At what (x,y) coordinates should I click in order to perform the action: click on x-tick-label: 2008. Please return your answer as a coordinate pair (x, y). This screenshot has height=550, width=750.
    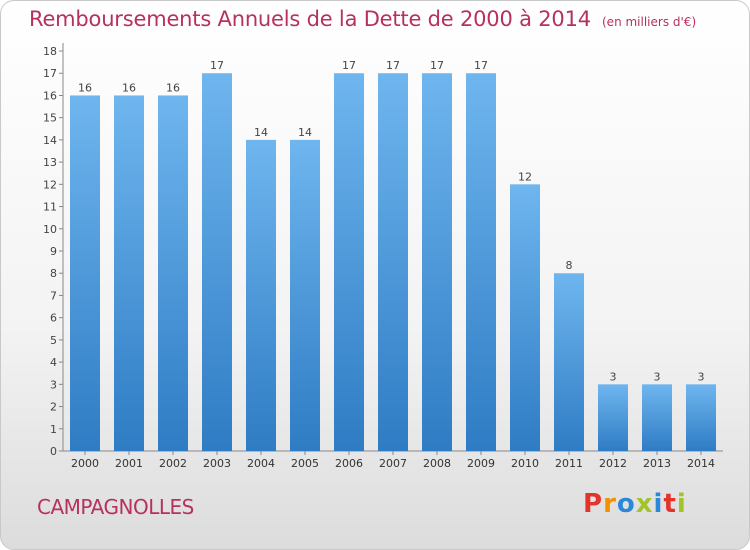
    Looking at the image, I should click on (437, 463).